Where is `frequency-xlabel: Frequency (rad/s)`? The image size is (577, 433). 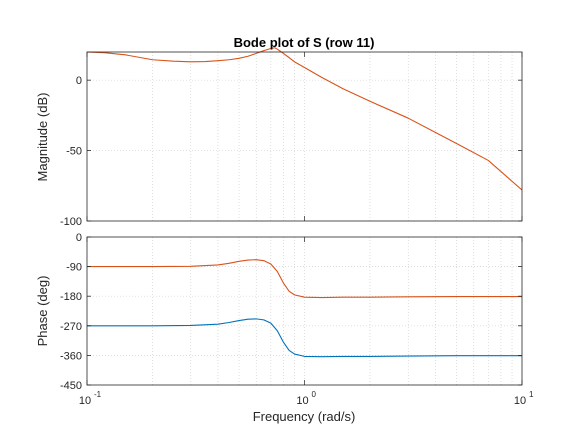
frequency-xlabel: Frequency (rad/s) is located at coordinates (304, 416).